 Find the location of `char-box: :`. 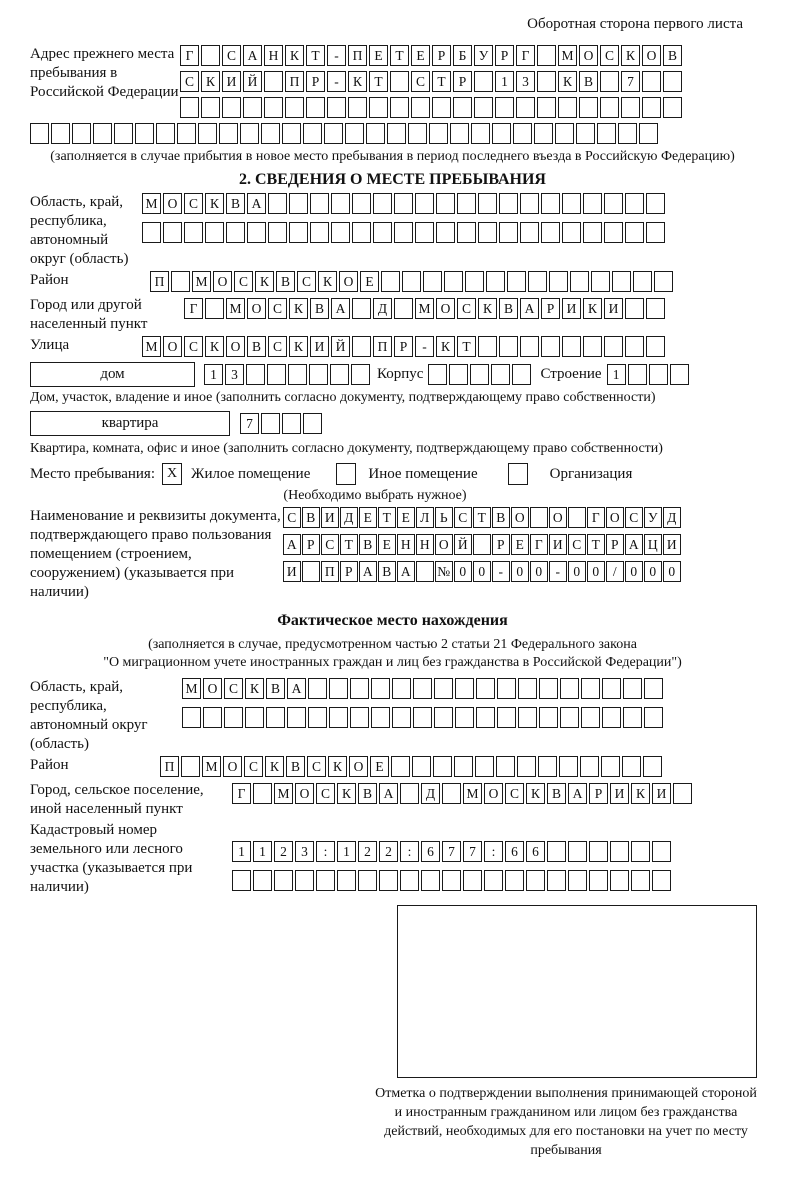

char-box: : is located at coordinates (325, 851).